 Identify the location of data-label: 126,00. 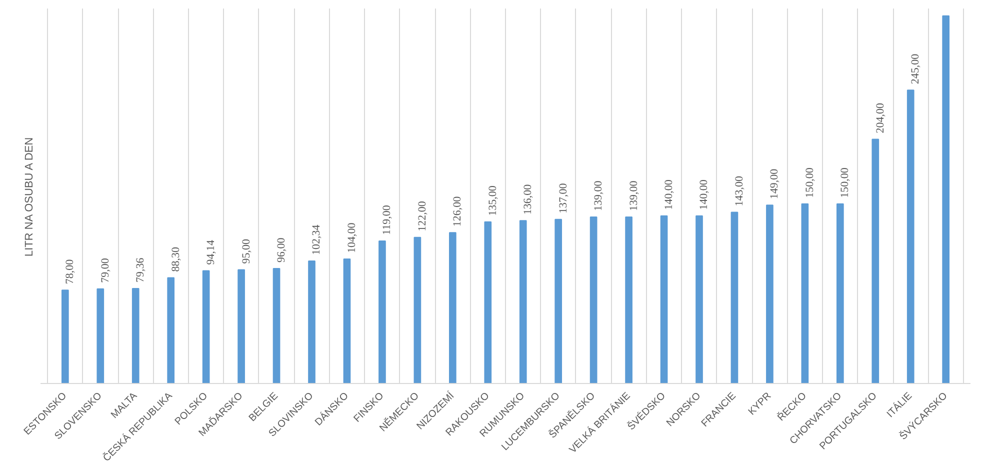
(458, 211).